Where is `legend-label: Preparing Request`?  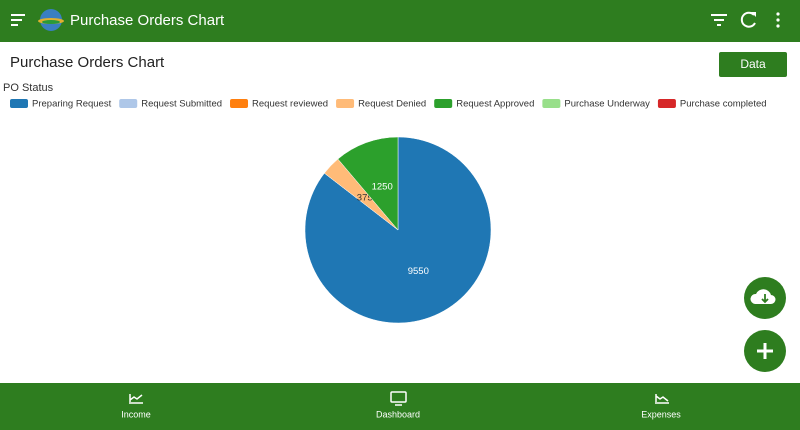
legend-label: Preparing Request is located at coordinates (72, 104).